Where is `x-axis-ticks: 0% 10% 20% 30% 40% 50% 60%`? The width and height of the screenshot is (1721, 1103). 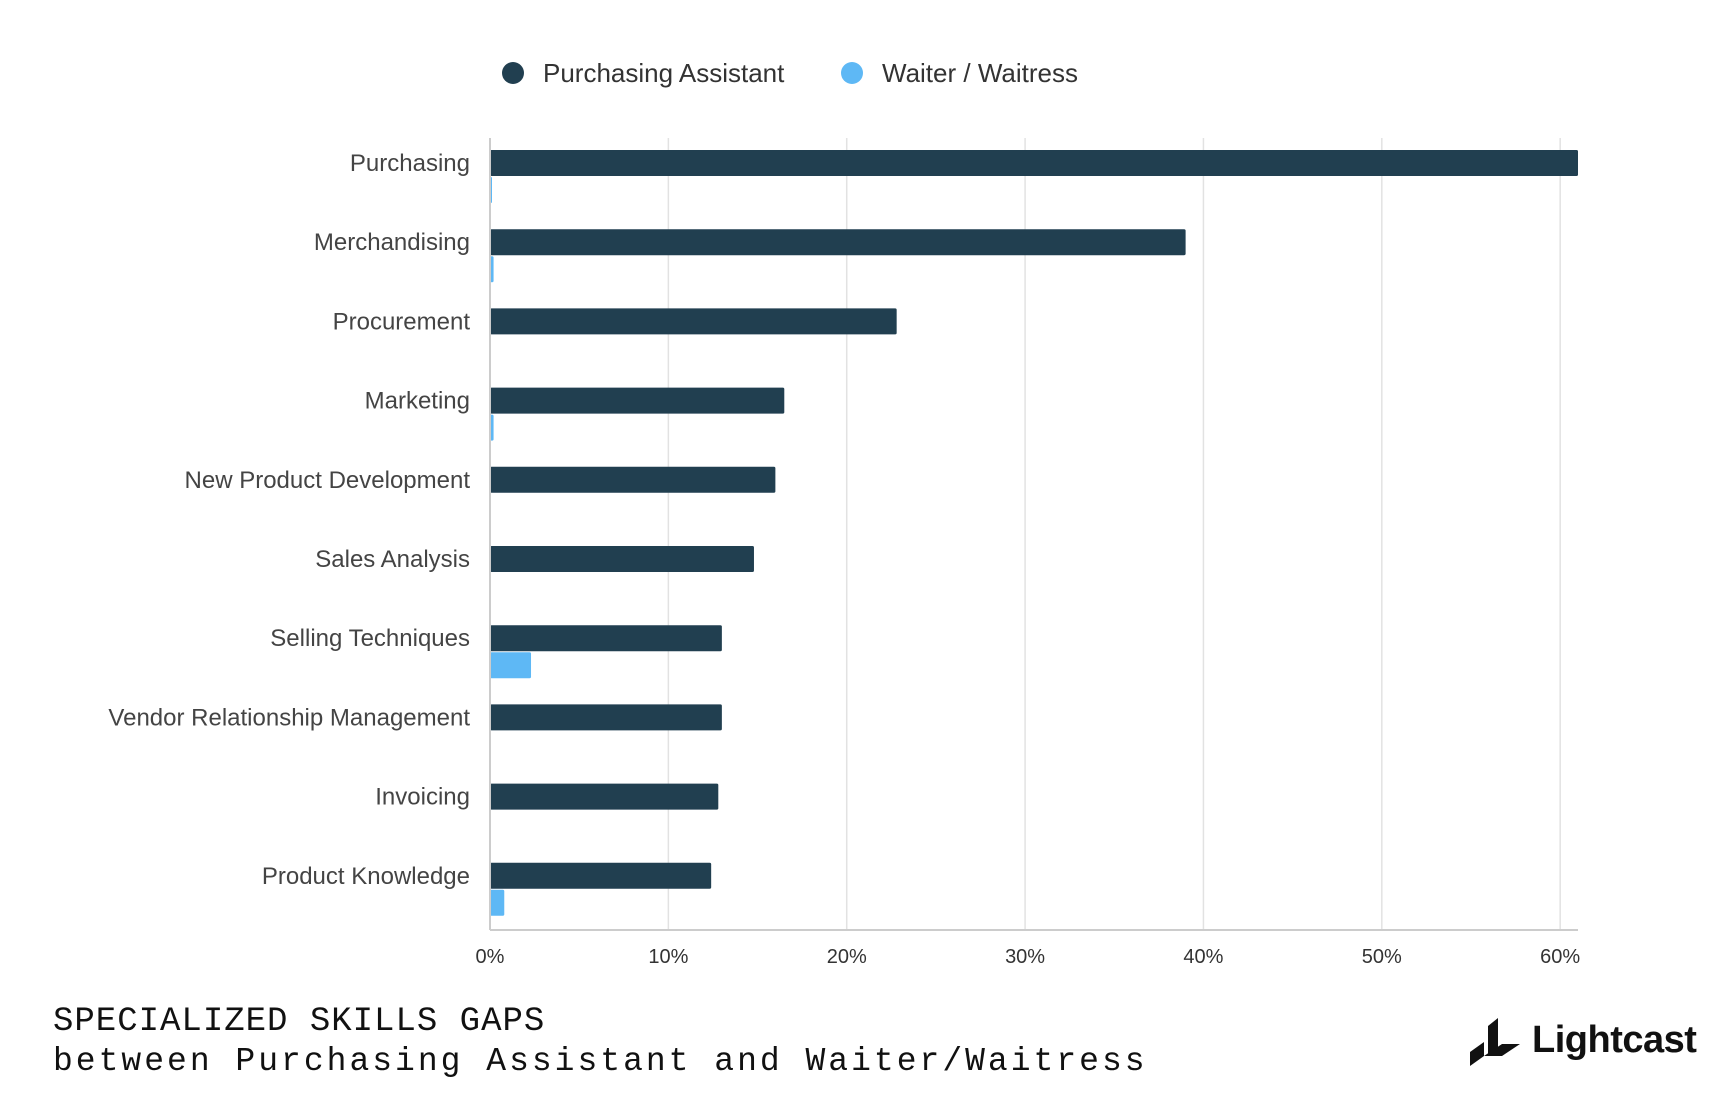
x-axis-ticks: 0% 10% 20% 30% 40% 50% 60% is located at coordinates (1028, 957).